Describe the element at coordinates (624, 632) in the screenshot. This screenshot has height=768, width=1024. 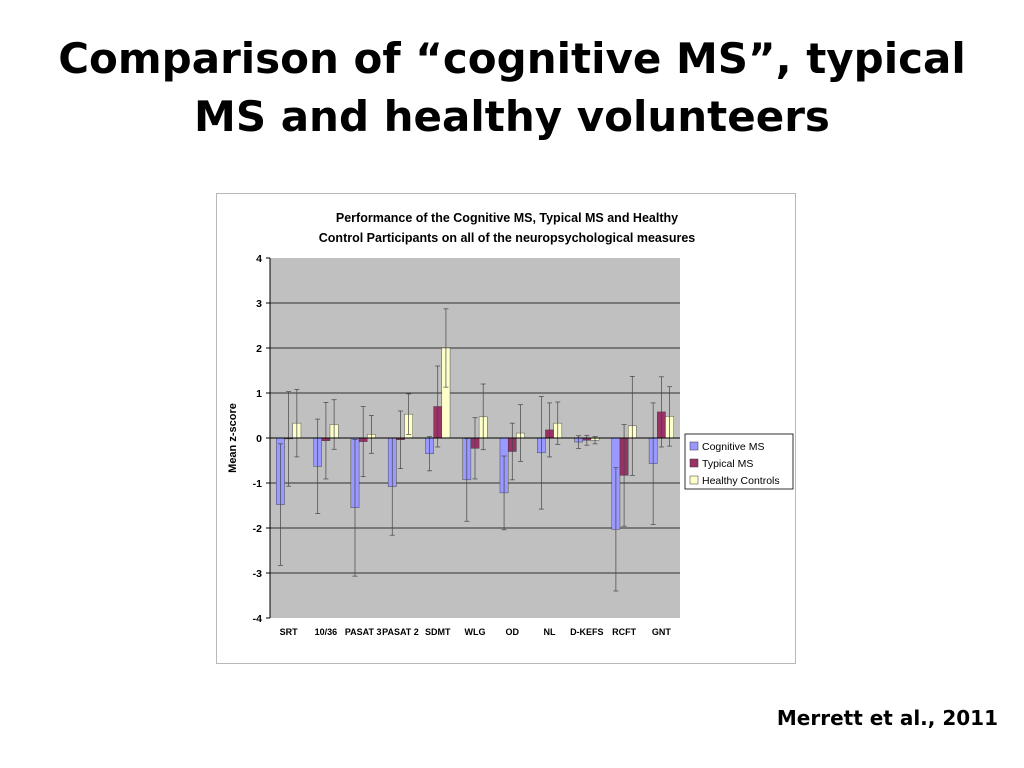
I see `x-tick-label: RCFT` at that location.